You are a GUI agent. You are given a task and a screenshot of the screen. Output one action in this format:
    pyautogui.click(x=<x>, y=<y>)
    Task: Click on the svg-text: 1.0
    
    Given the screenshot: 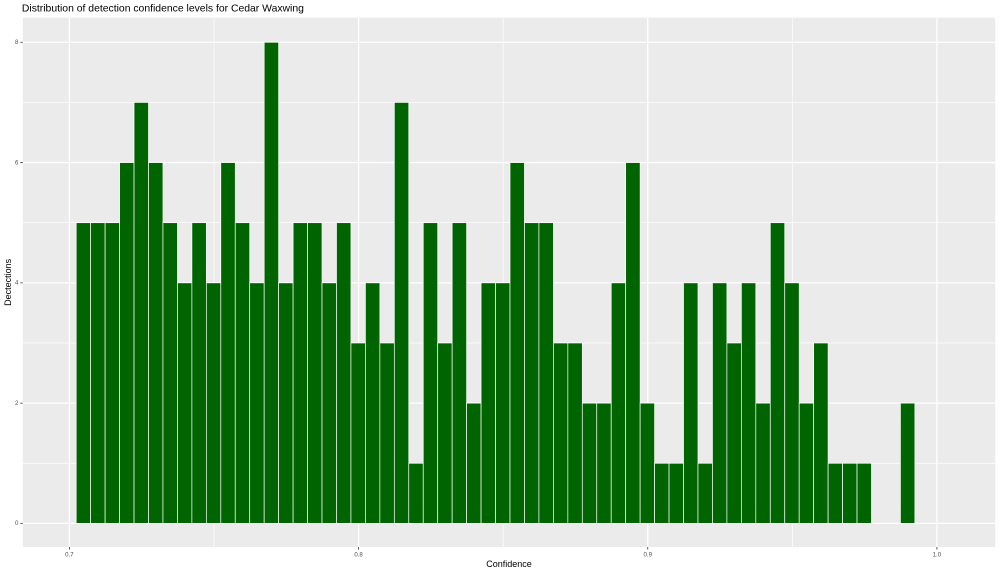 What is the action you would take?
    pyautogui.click(x=937, y=555)
    